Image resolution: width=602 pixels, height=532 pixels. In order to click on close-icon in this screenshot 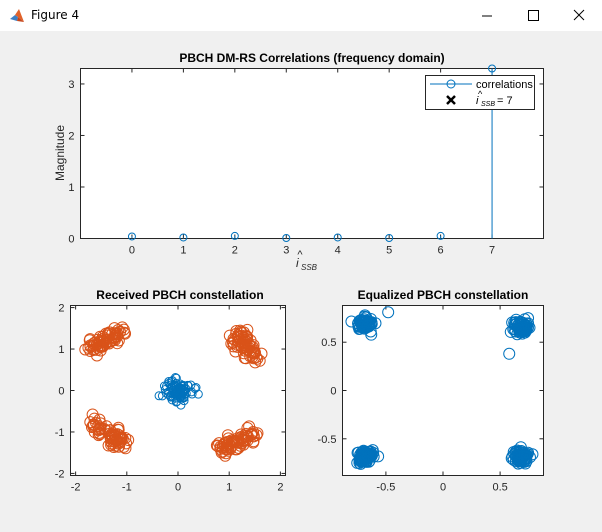, I will do `click(579, 15)`.